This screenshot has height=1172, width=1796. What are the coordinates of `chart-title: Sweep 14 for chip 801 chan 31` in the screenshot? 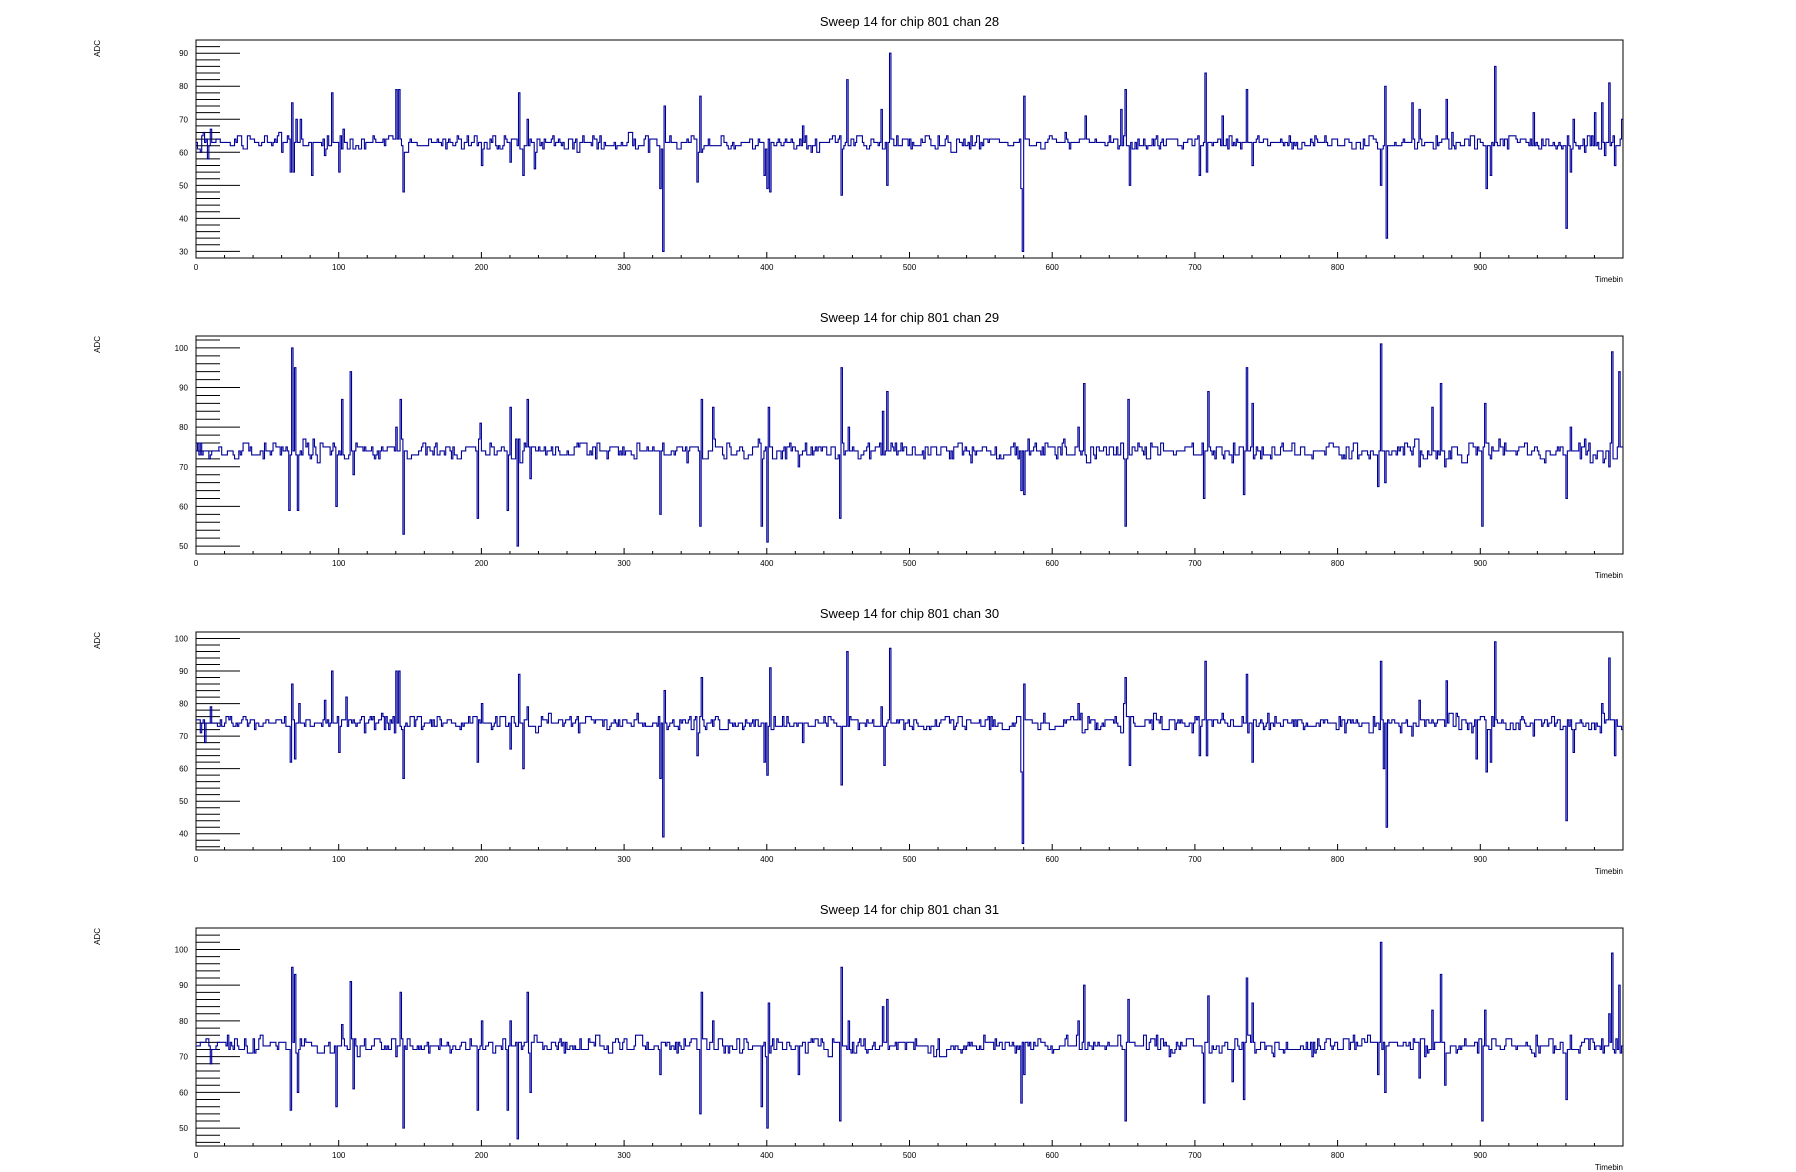 It's located at (909, 909).